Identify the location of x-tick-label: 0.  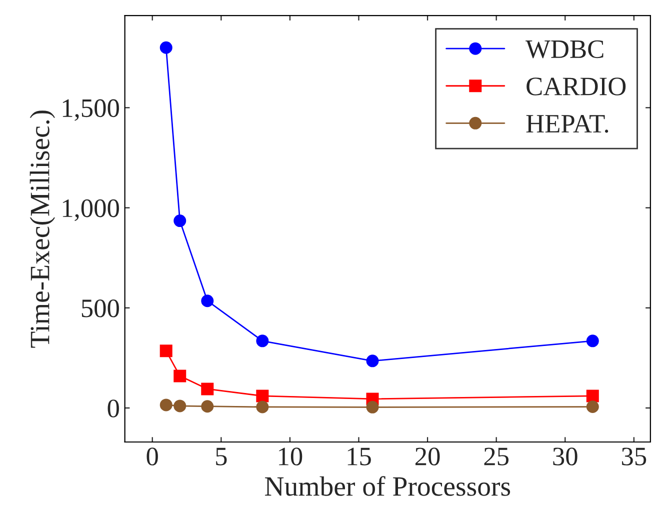
(152, 457).